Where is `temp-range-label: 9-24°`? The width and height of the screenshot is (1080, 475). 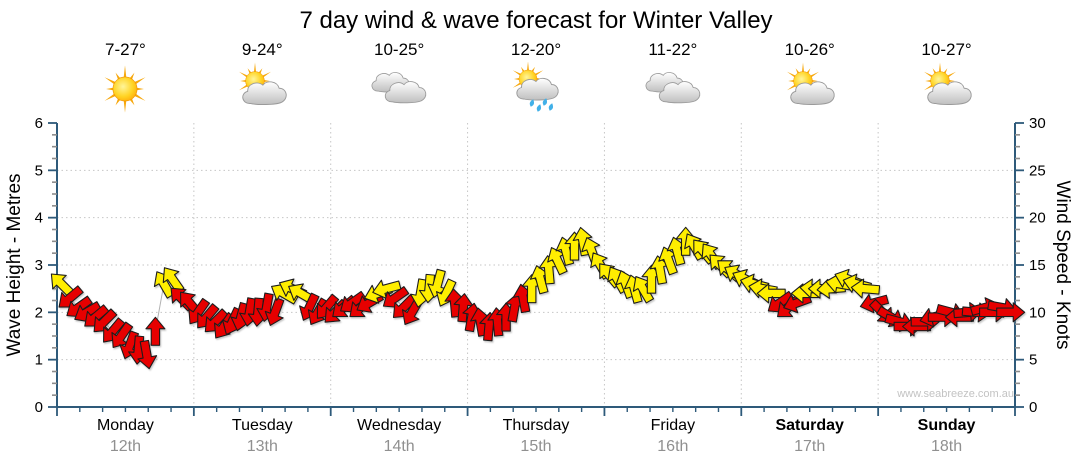
temp-range-label: 9-24° is located at coordinates (262, 49).